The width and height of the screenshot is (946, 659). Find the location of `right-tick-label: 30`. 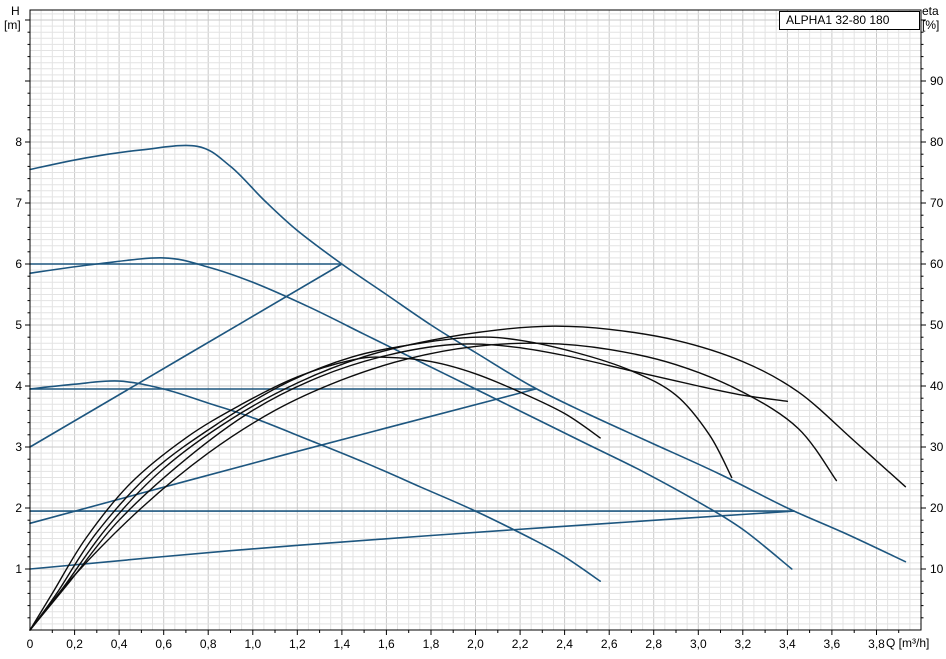

right-tick-label: 30 is located at coordinates (937, 447).